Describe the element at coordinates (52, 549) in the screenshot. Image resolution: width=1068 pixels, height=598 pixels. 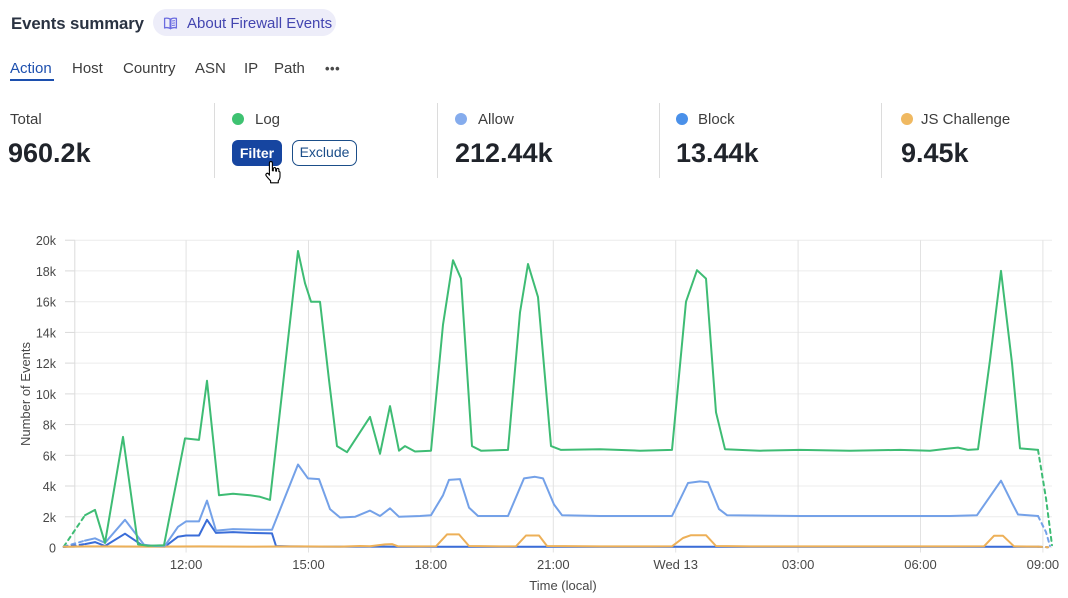
I see `svg-text: 0` at that location.